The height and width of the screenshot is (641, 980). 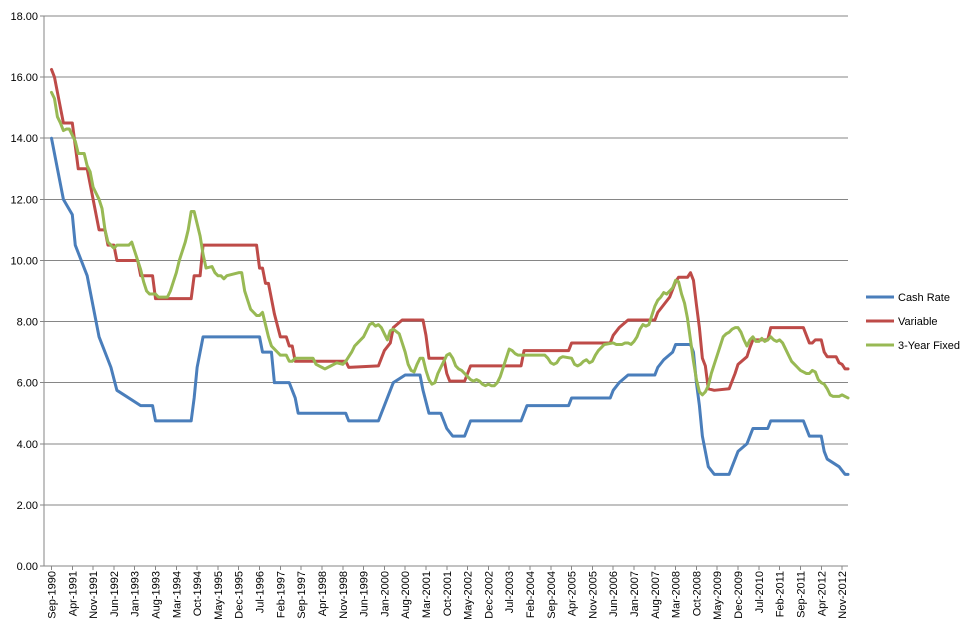 What do you see at coordinates (115, 594) in the screenshot?
I see `x-tick-label: Jun-1992` at bounding box center [115, 594].